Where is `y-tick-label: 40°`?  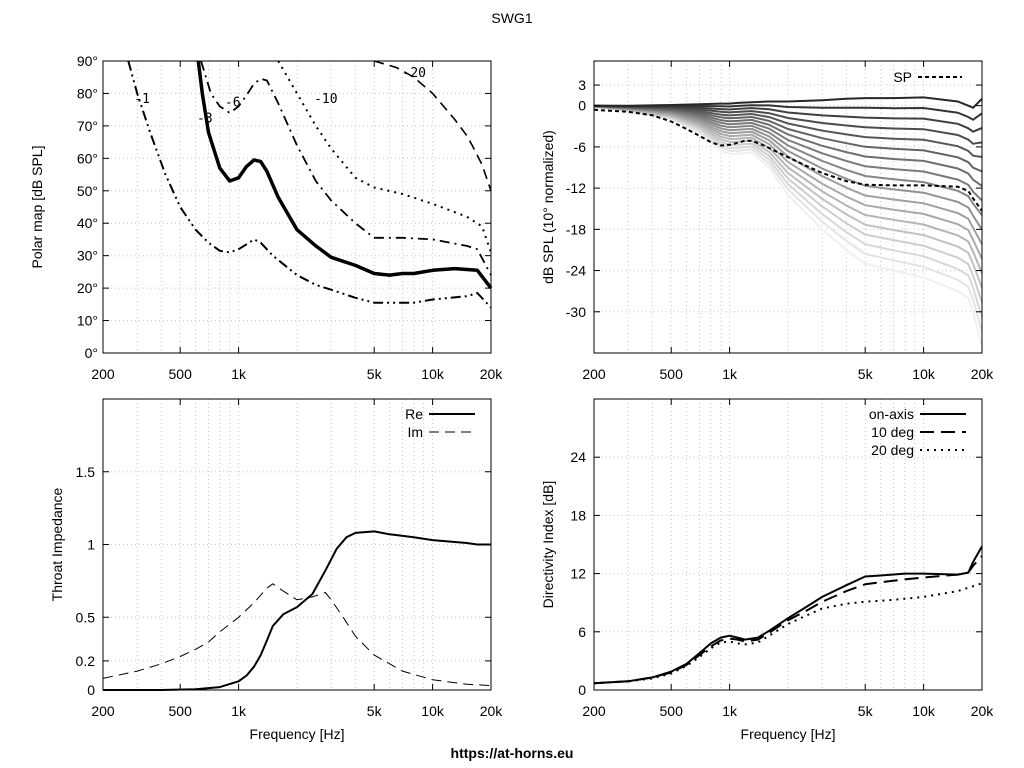
y-tick-label: 40° is located at coordinates (87, 223).